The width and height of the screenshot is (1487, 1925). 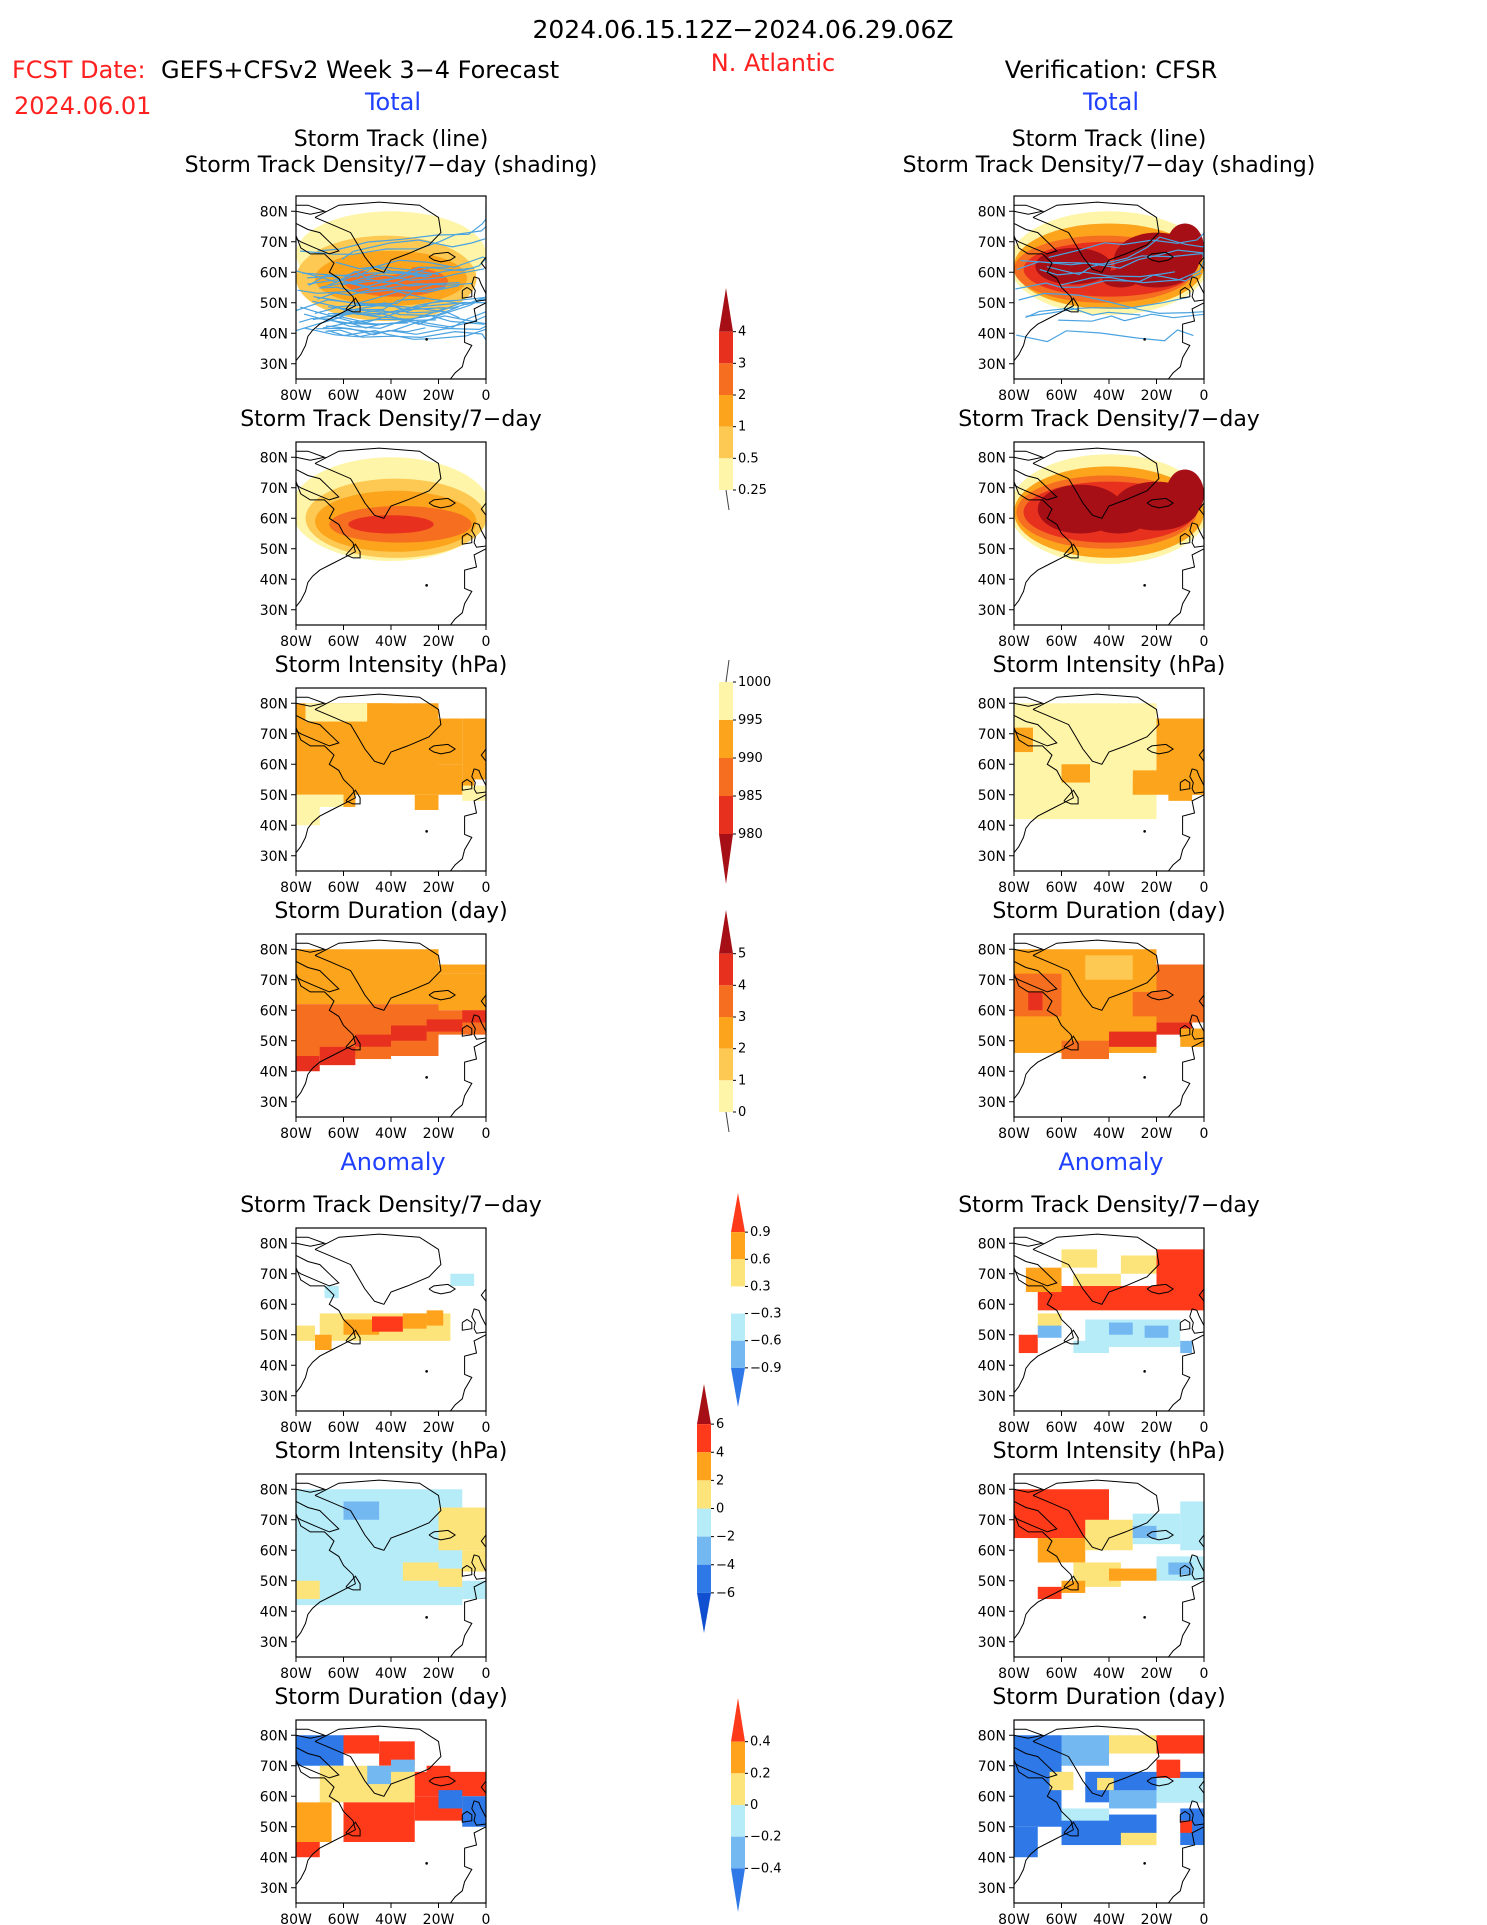 I want to click on shade-blob, so click(x=1120, y=278).